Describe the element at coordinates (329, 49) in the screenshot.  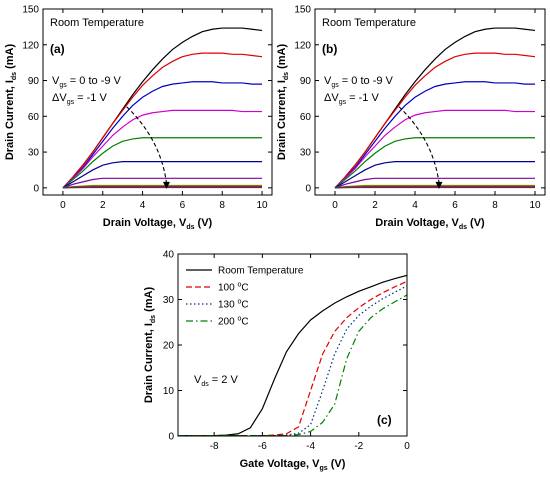
I see `panel-label: (b)` at that location.